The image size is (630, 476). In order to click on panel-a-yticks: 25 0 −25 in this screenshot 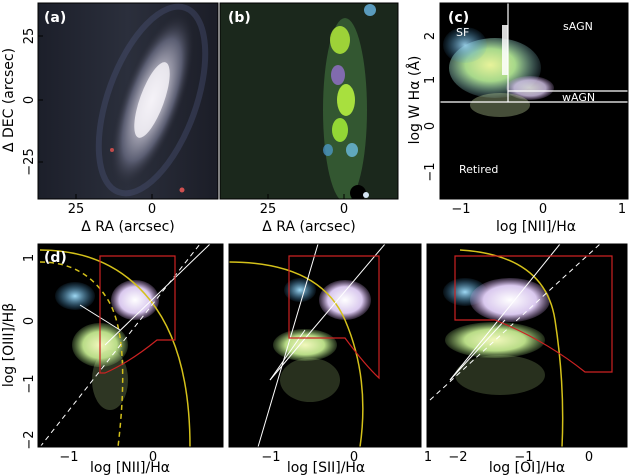, I will do `click(32, 102)`.